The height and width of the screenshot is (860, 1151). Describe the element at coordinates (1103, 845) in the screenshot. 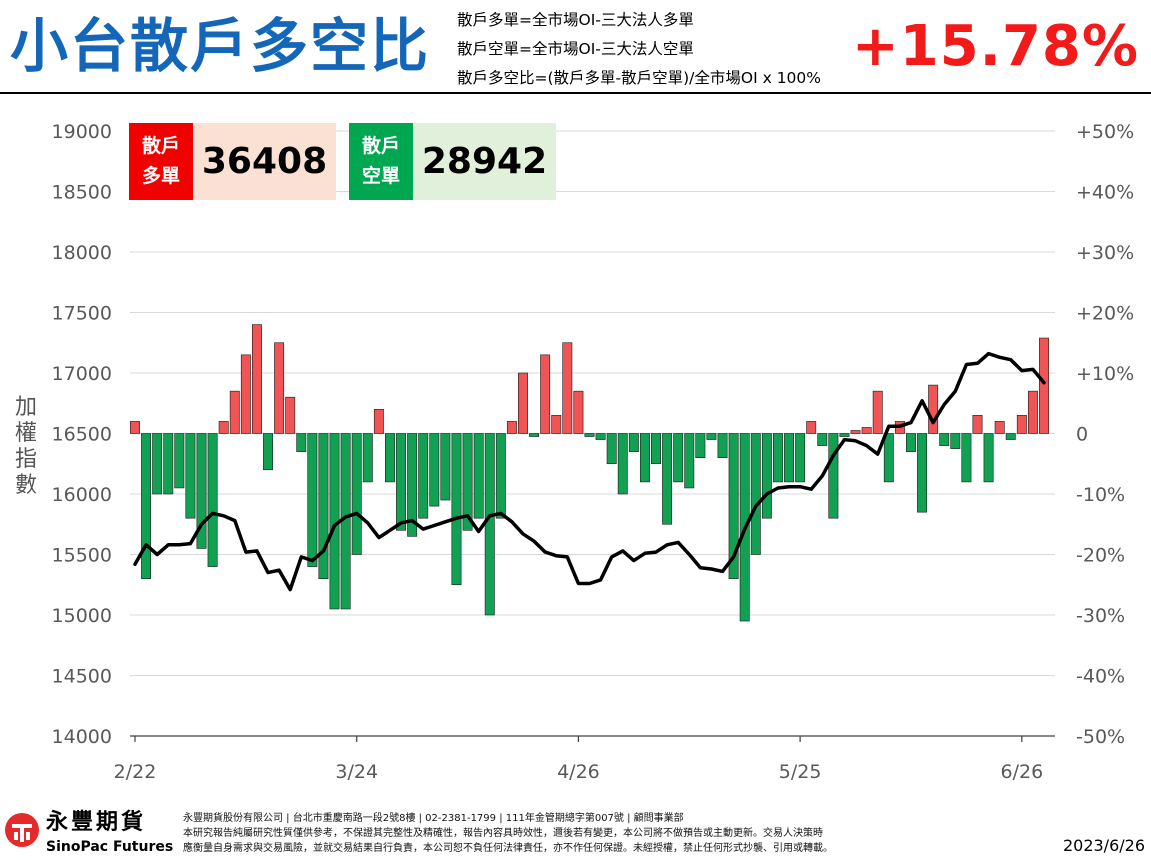

I see `report-date: 2023/6/26` at that location.